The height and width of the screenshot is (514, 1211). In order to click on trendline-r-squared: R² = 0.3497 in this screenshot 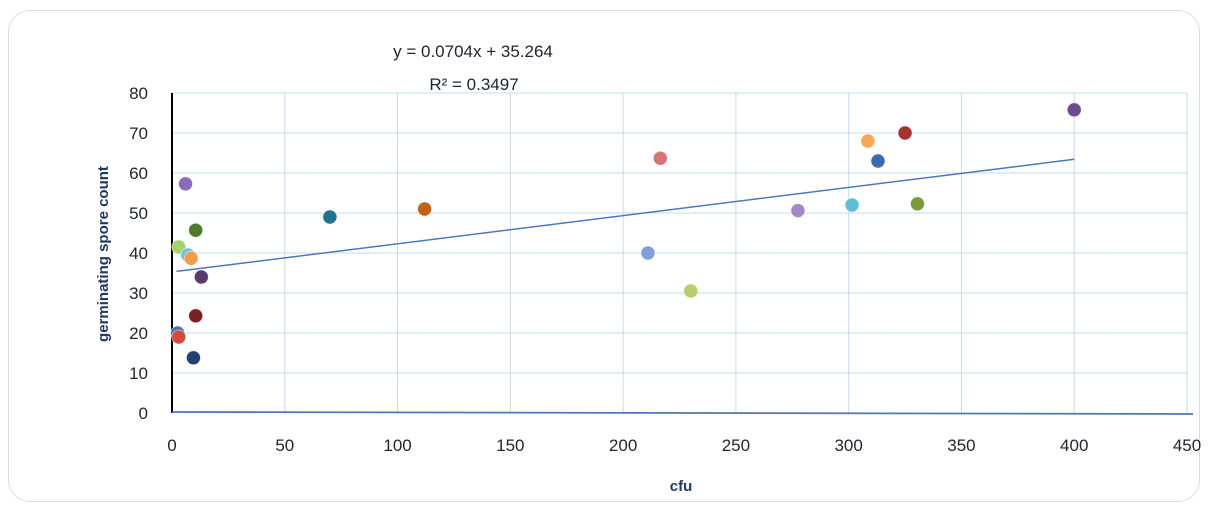, I will do `click(473, 84)`.